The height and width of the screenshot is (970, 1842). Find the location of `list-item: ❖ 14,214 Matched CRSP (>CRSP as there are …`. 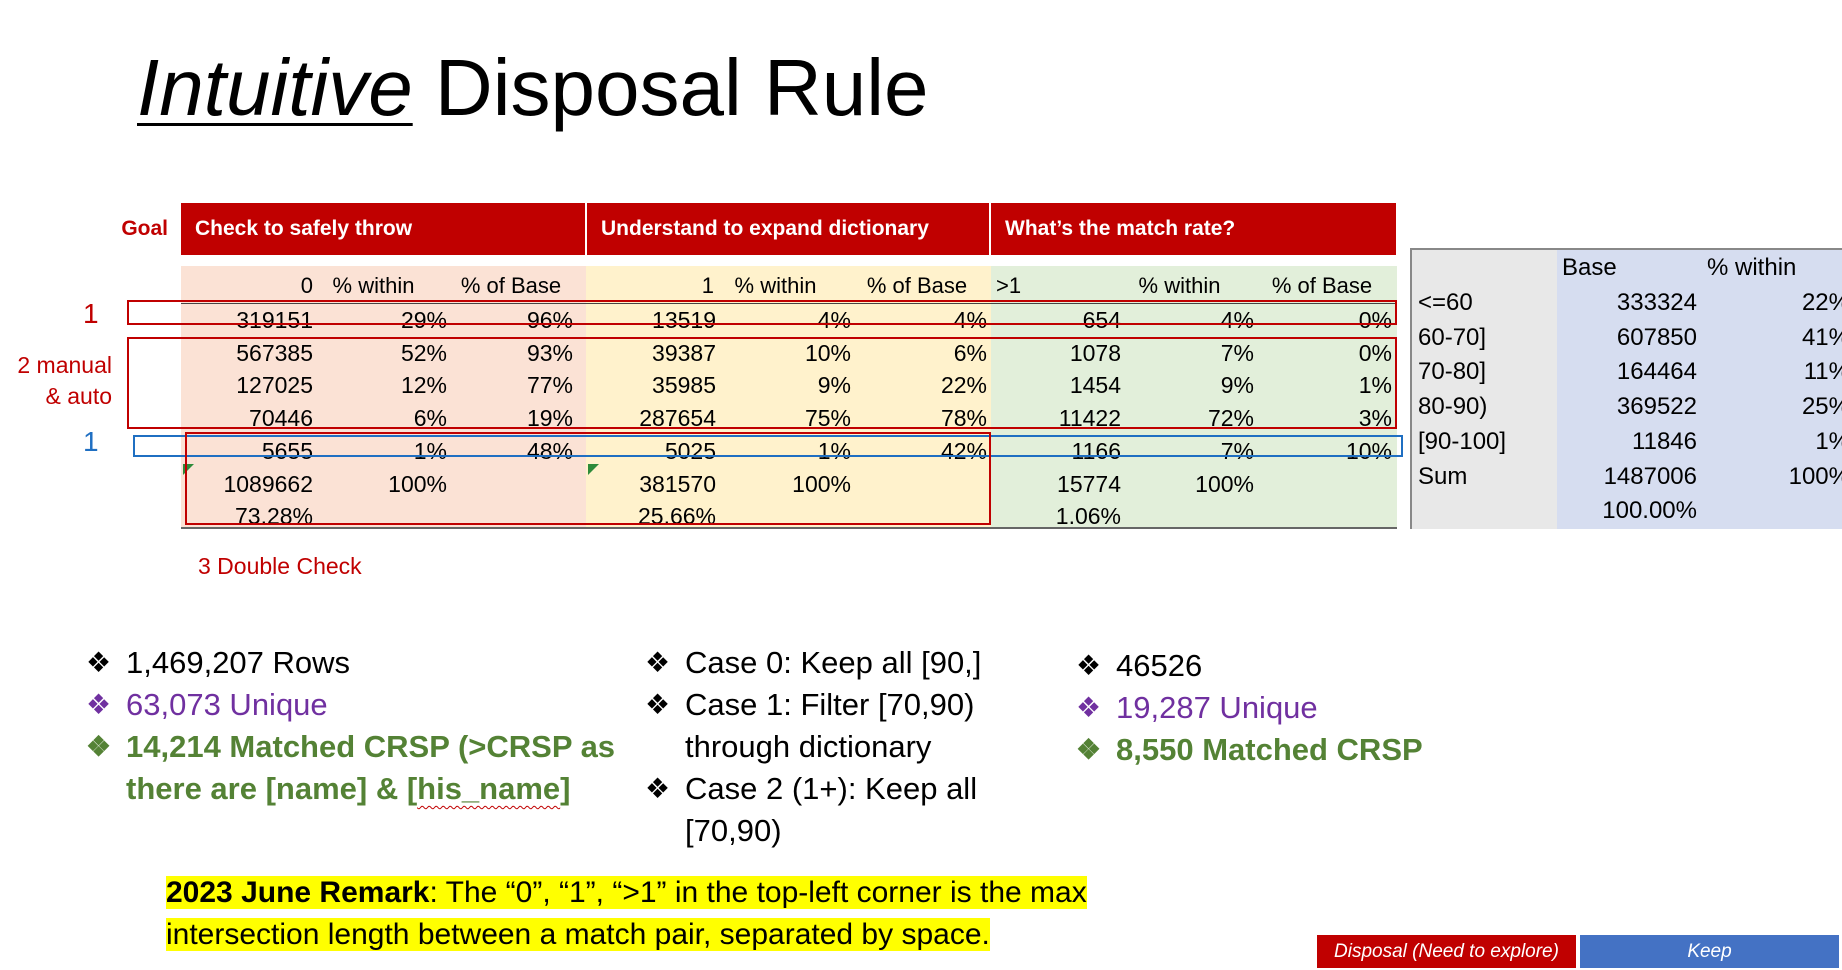

list-item: ❖ 14,214 Matched CRSP (>CRSP as there are … is located at coordinates (350, 768).